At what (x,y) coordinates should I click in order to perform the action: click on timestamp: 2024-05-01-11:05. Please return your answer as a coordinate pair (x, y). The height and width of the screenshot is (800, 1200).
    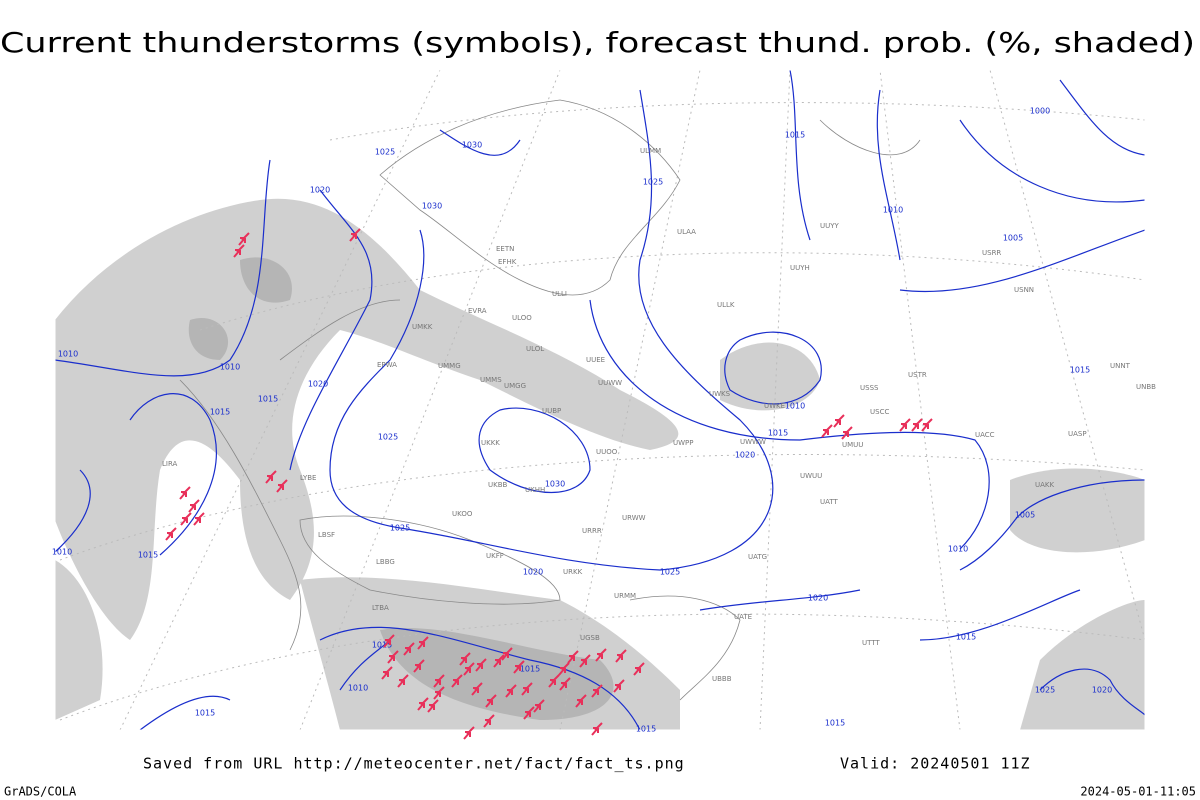
    Looking at the image, I should click on (1138, 792).